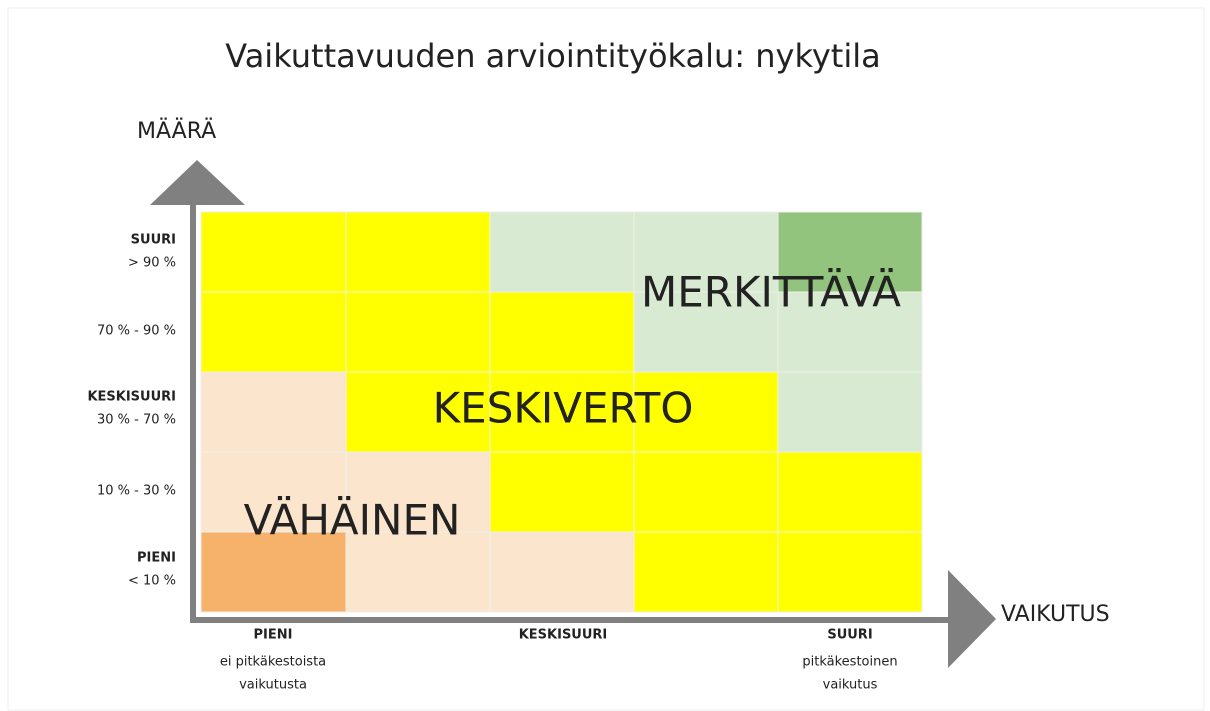 The width and height of the screenshot is (1210, 711). I want to click on y-axis-line, so click(193, 410).